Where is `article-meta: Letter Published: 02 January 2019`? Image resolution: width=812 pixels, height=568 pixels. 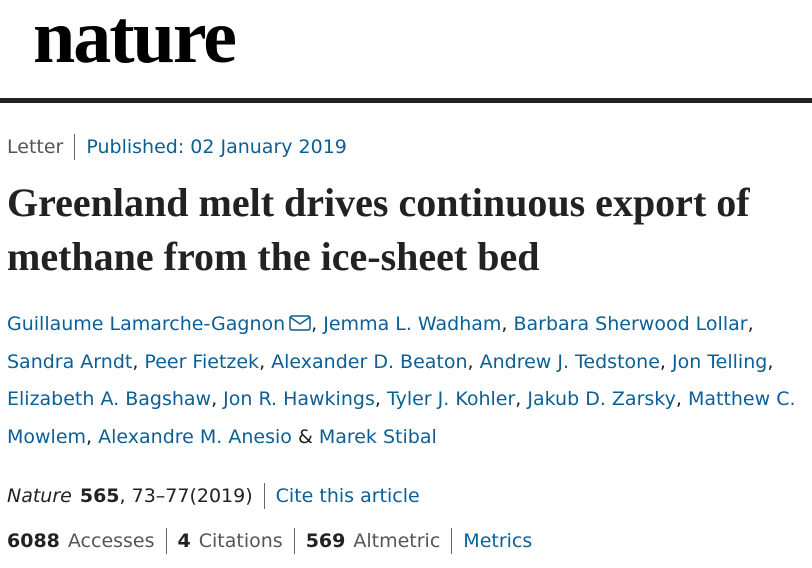 article-meta: Letter Published: 02 January 2019 is located at coordinates (177, 147).